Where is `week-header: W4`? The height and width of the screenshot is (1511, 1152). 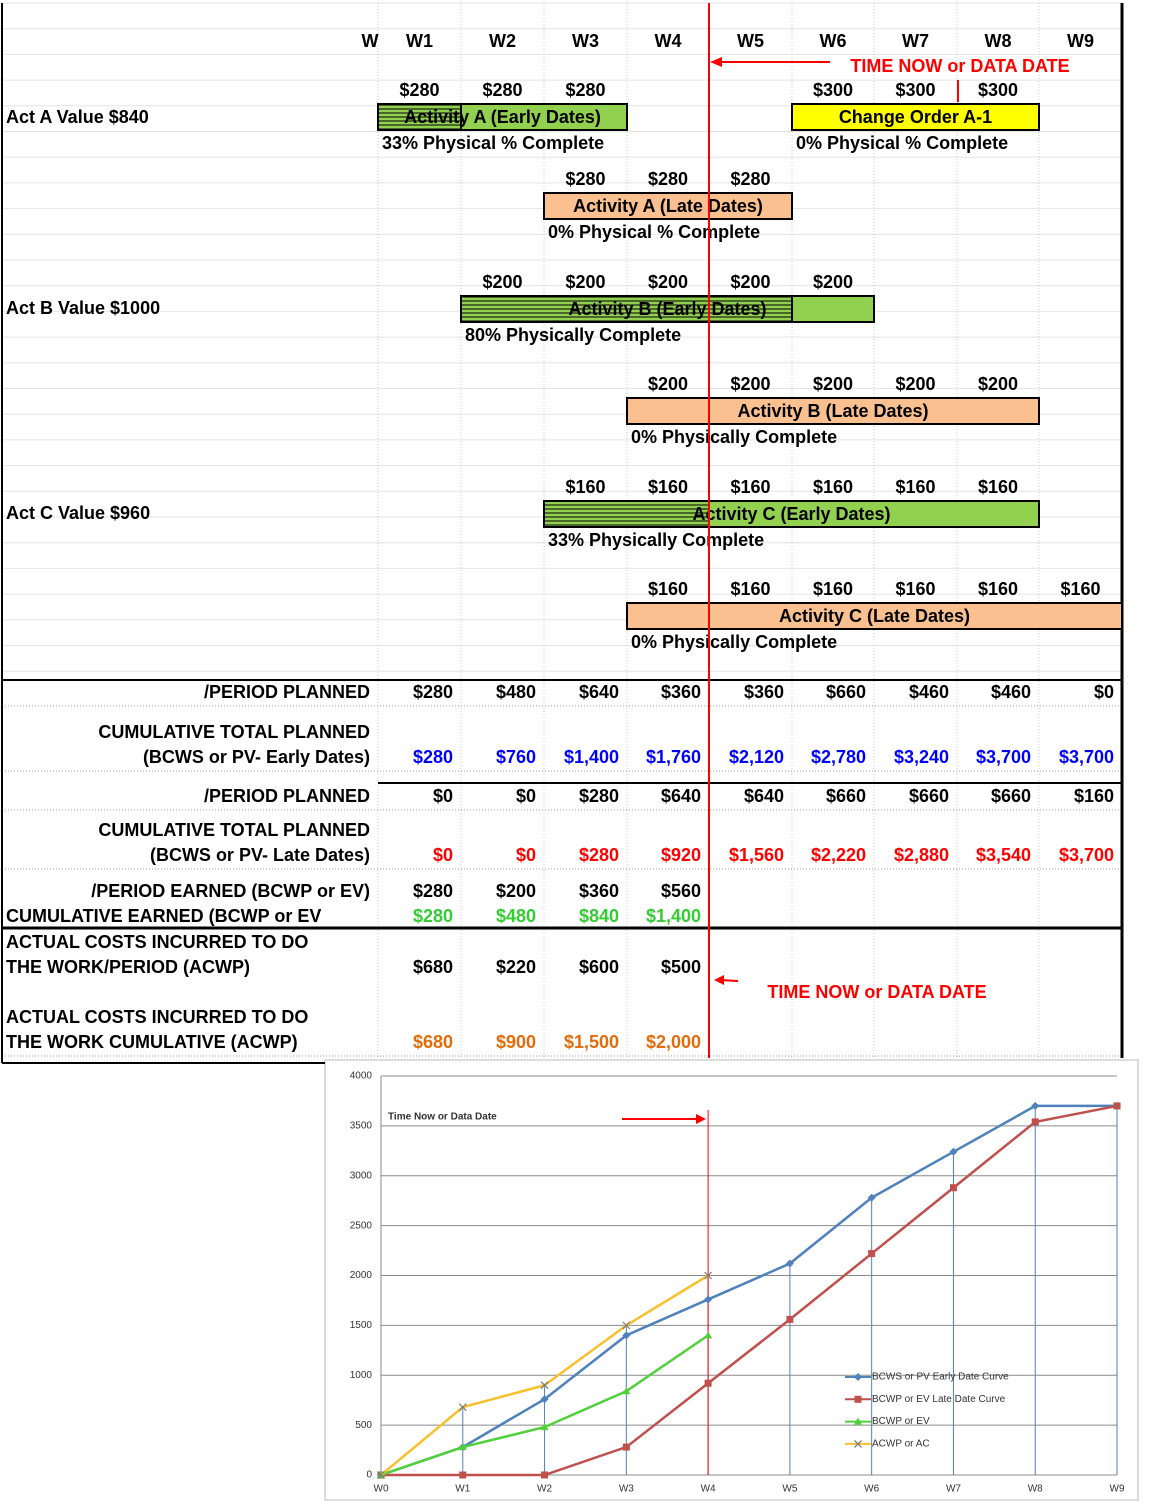 week-header: W4 is located at coordinates (668, 41).